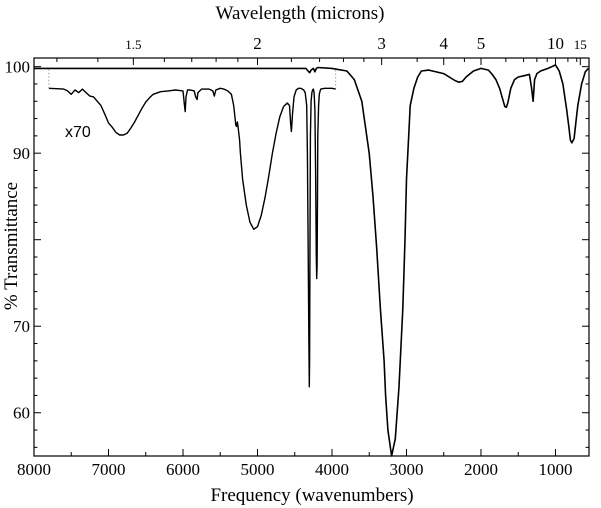  I want to click on y-tick-label: 60, so click(21, 413).